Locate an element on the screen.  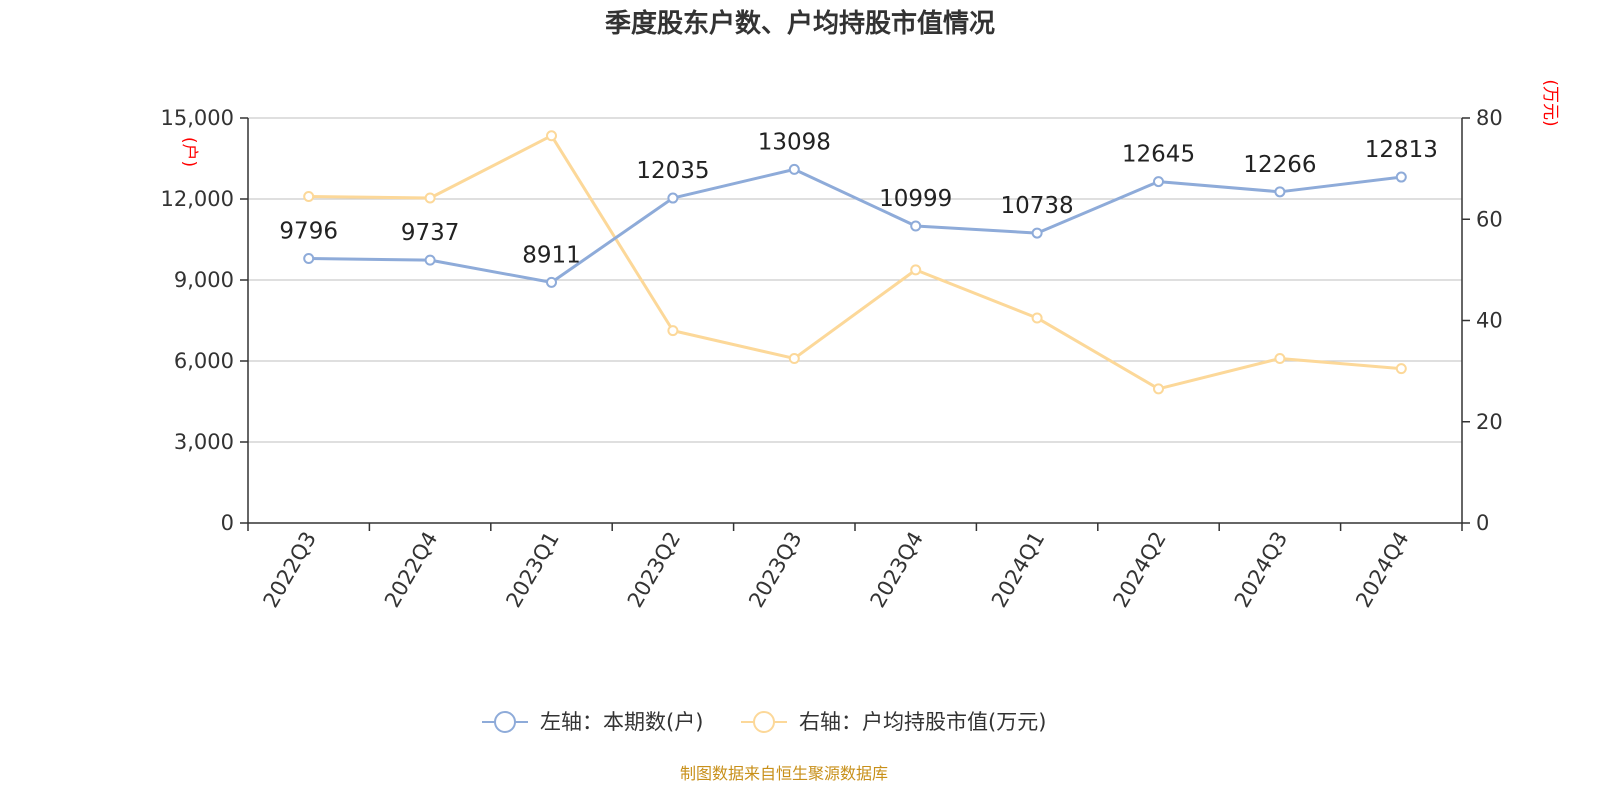
data-label: 9737 is located at coordinates (430, 233).